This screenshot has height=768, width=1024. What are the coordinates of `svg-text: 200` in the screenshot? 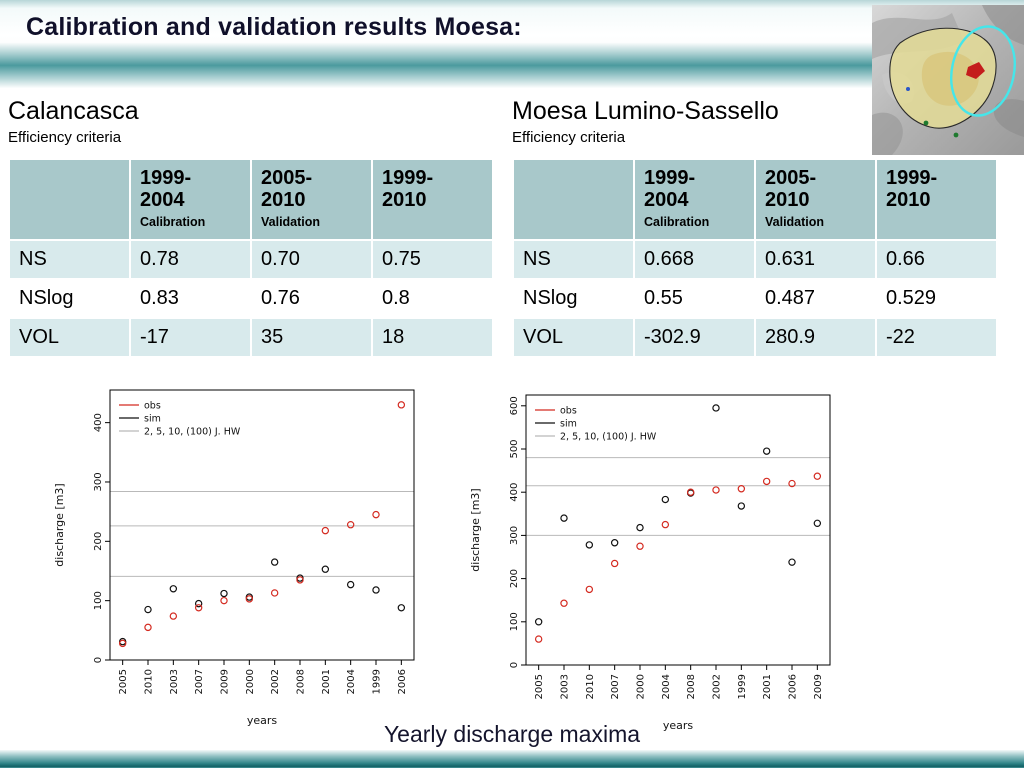 It's located at (514, 578).